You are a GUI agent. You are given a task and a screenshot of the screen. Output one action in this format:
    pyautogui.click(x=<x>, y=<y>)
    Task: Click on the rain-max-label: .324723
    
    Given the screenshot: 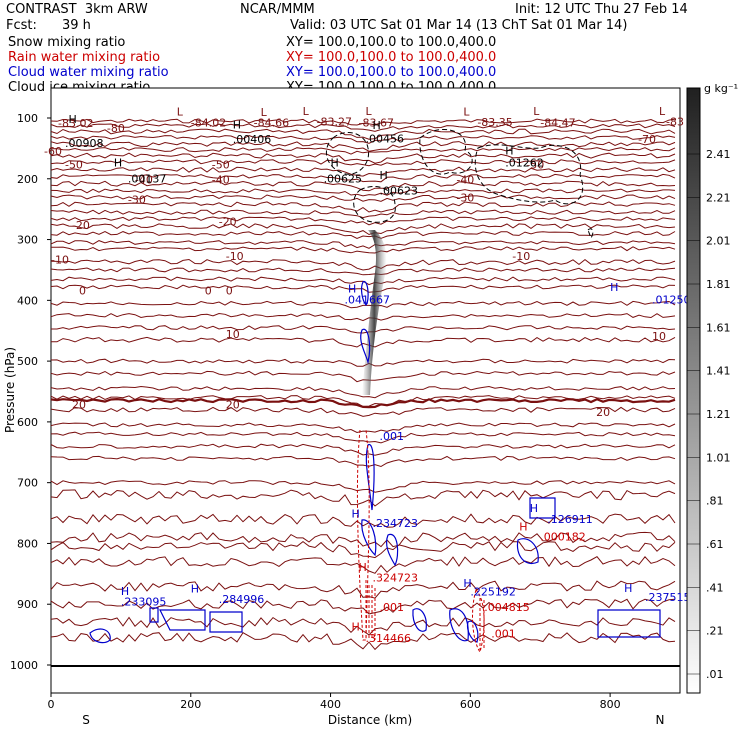 What is the action you would take?
    pyautogui.click(x=395, y=578)
    